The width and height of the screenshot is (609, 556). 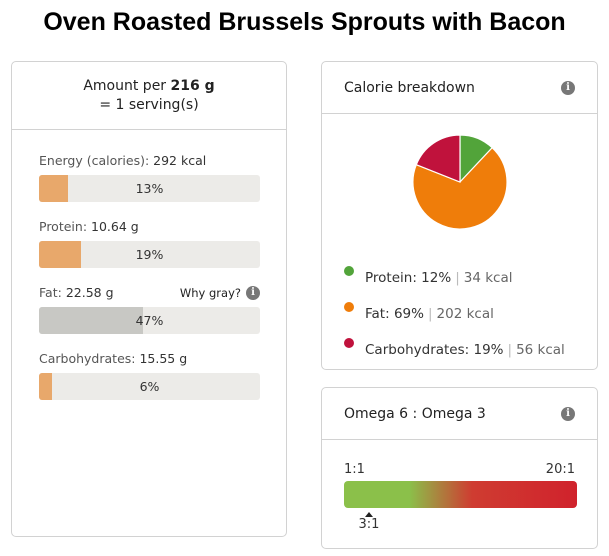 I want to click on ratio-marker-icon, so click(x=368, y=514).